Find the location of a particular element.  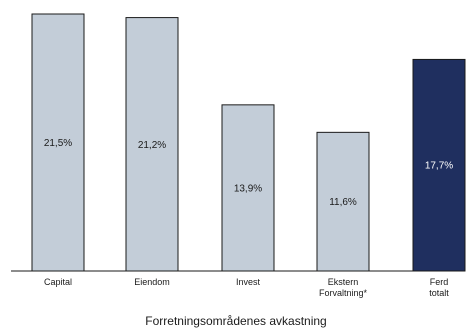

chart-title: Forretningsområdenes avkastning is located at coordinates (235, 321).